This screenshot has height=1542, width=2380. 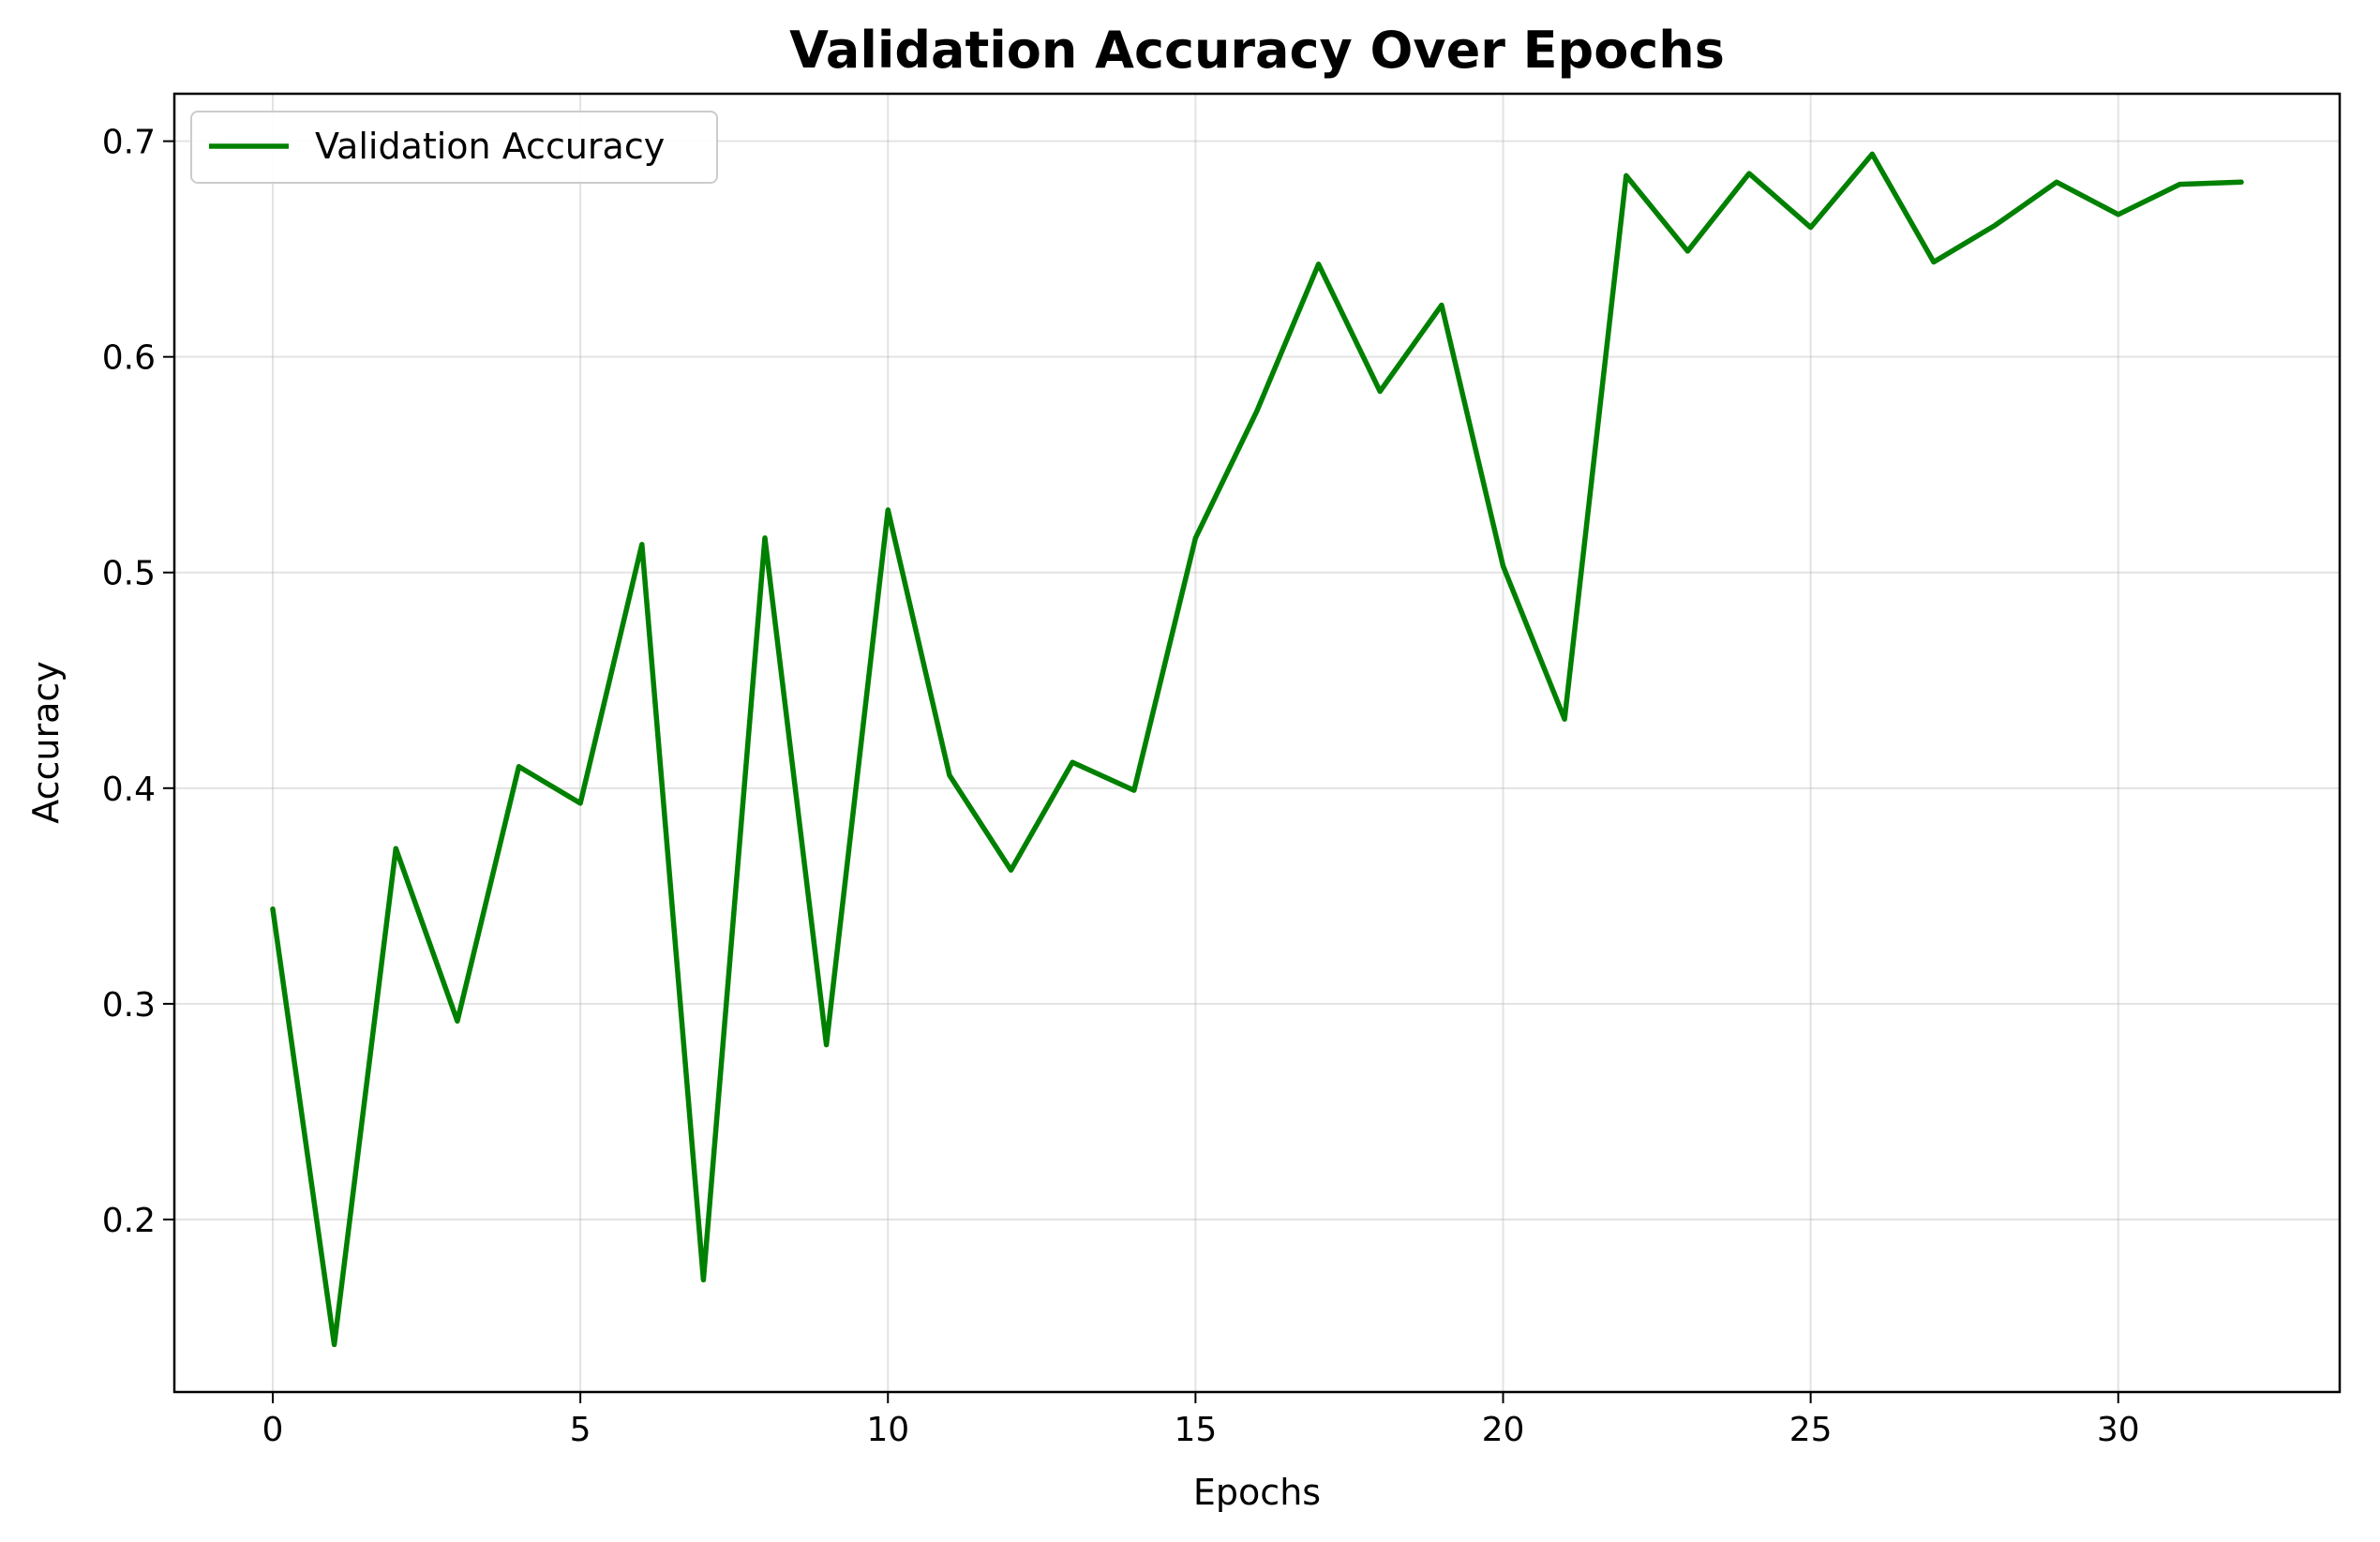 I want to click on y-axis-ticks: 0.2 0.3 0.4 0.5 0.6 0.7, so click(x=138, y=682).